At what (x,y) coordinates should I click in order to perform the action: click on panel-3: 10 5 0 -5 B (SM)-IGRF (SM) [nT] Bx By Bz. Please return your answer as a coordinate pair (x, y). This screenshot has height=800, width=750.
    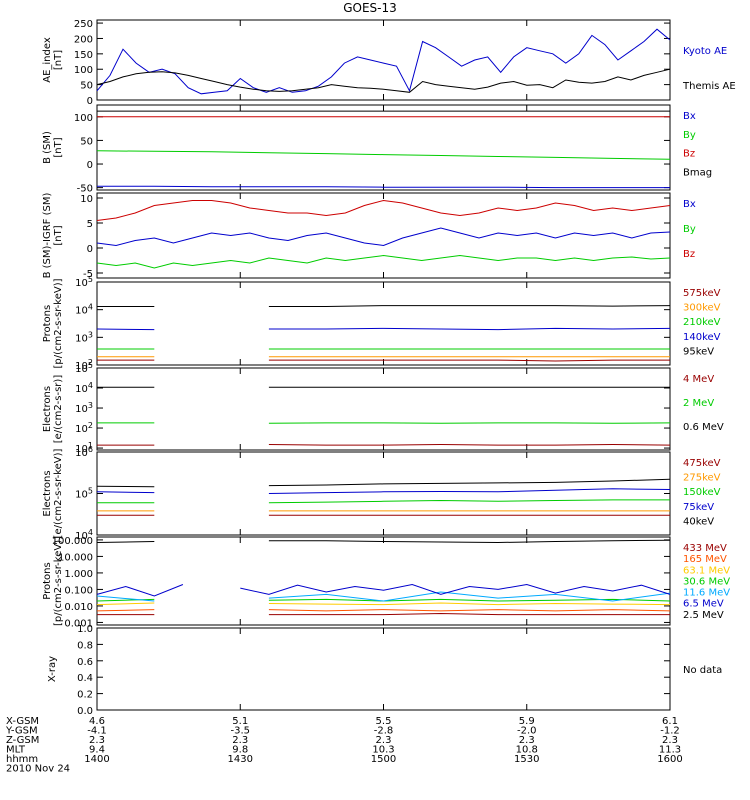
    Looking at the image, I should click on (369, 236).